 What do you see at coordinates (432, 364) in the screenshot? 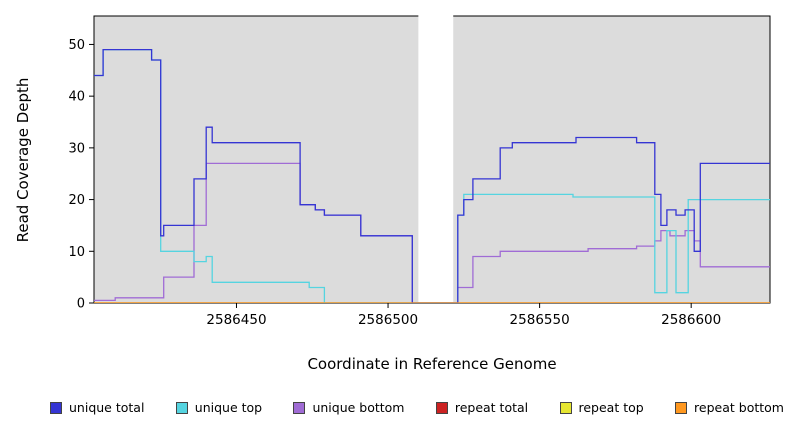
I see `x-axis-label: Coordinate in Reference Genome` at bounding box center [432, 364].